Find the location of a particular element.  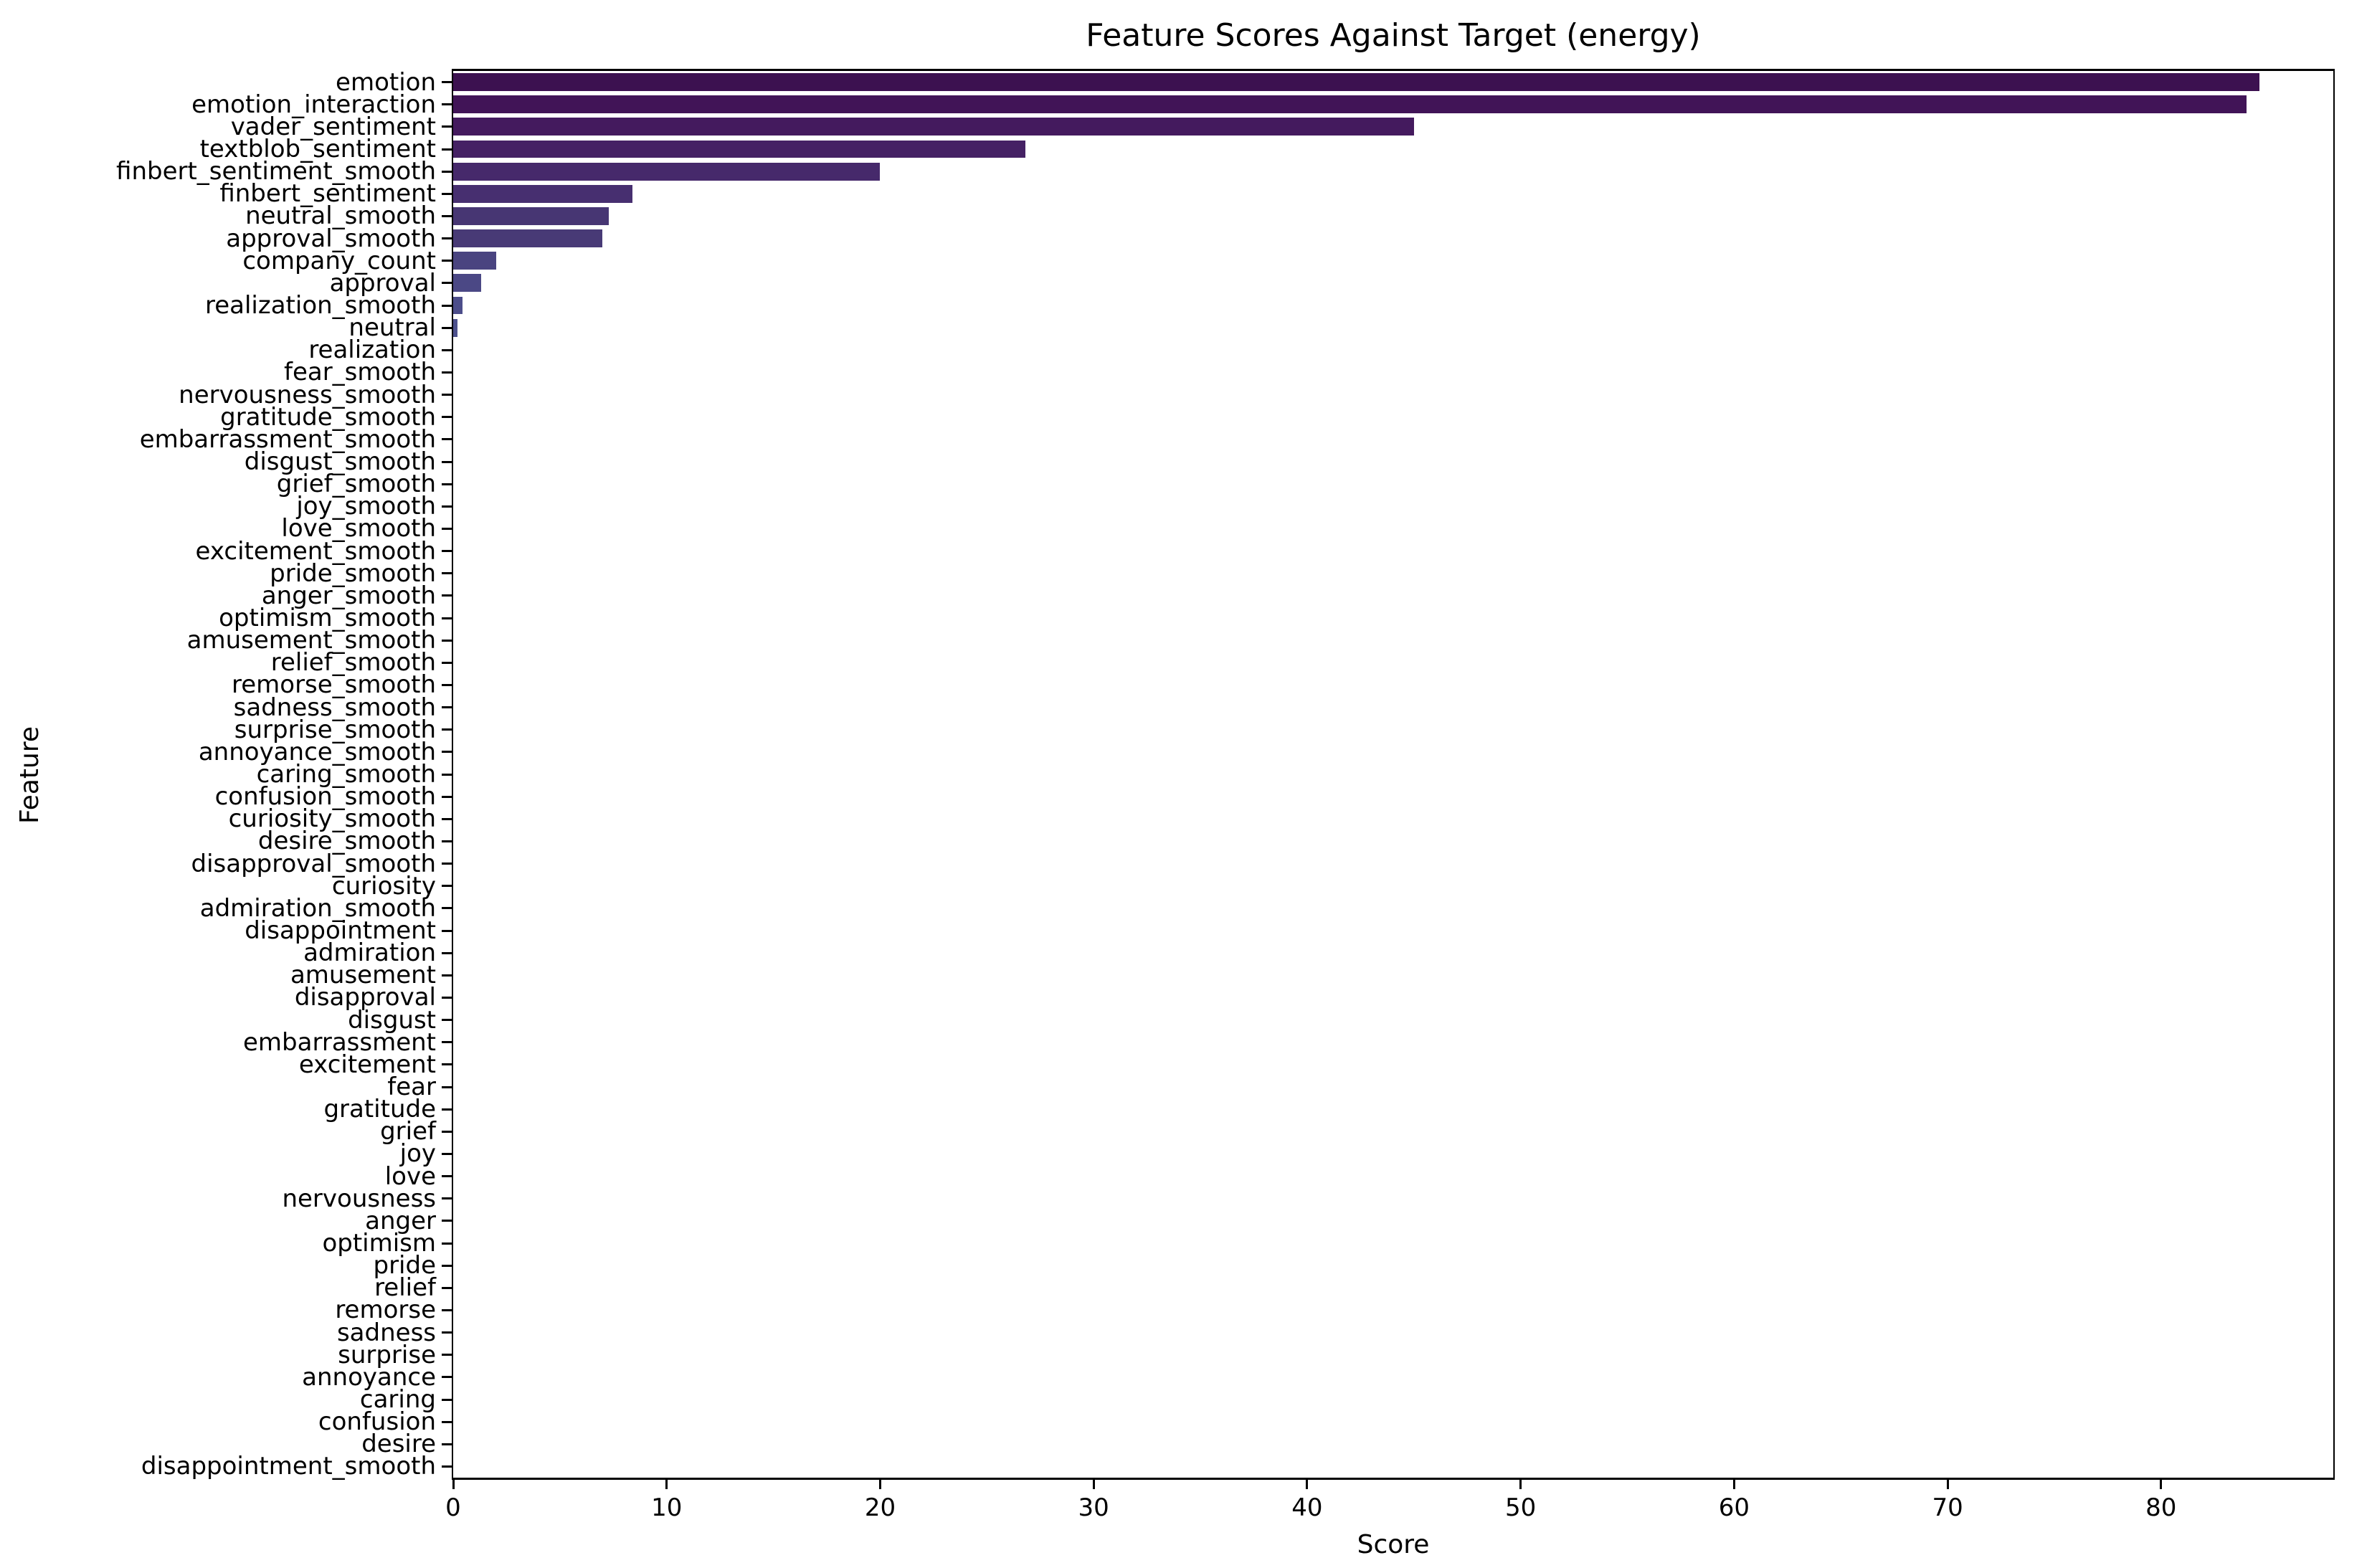

y-tick-label: anger_smooth is located at coordinates (348, 595).